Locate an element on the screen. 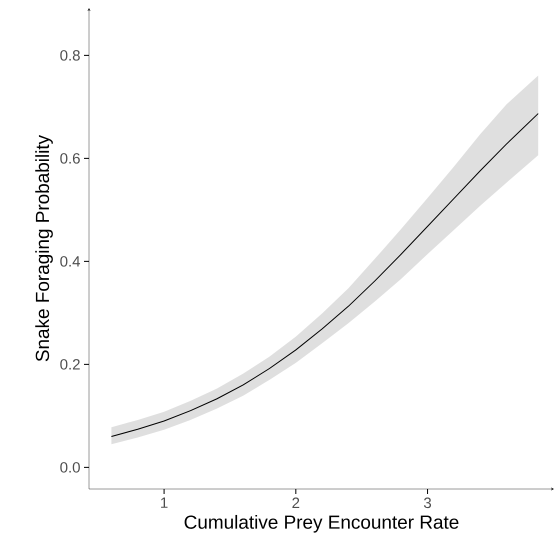 The width and height of the screenshot is (554, 560). x-tick-label: 1 is located at coordinates (164, 503).